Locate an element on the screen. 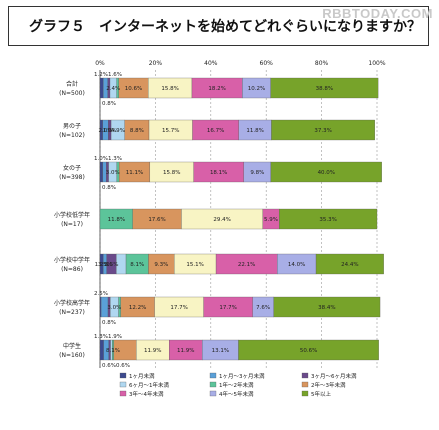  legend-label: 4年～5年未満 is located at coordinates (236, 394).